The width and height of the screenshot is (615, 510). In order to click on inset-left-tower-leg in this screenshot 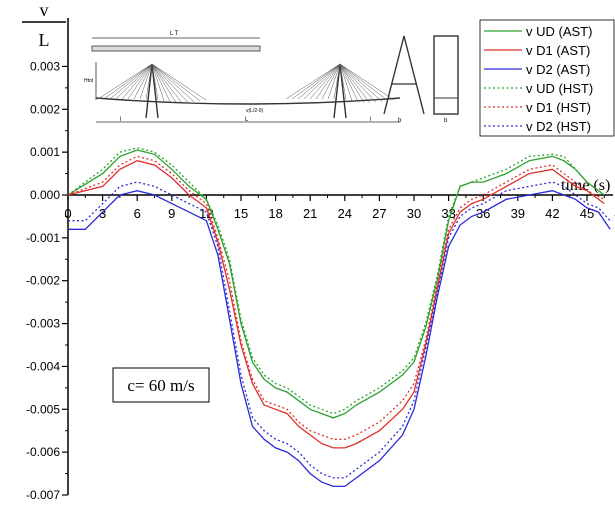, I will do `click(155, 91)`.